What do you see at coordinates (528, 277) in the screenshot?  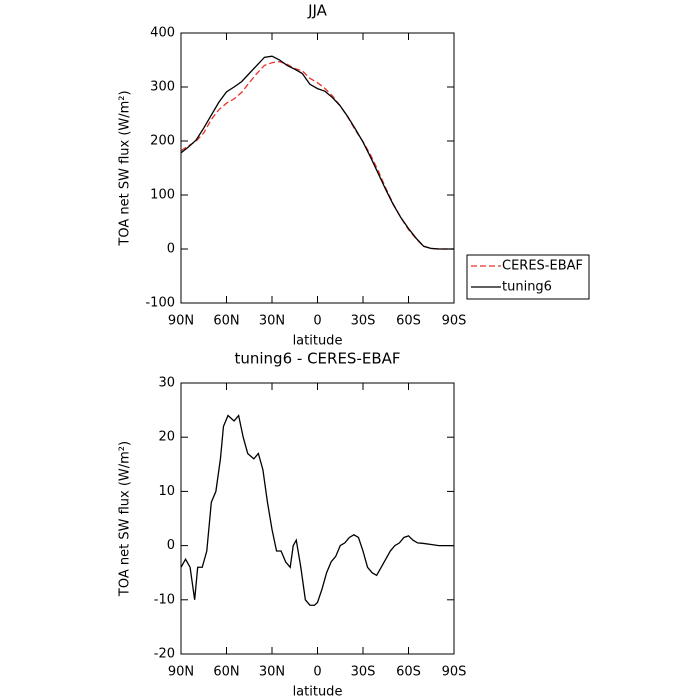 I see `legend-box` at bounding box center [528, 277].